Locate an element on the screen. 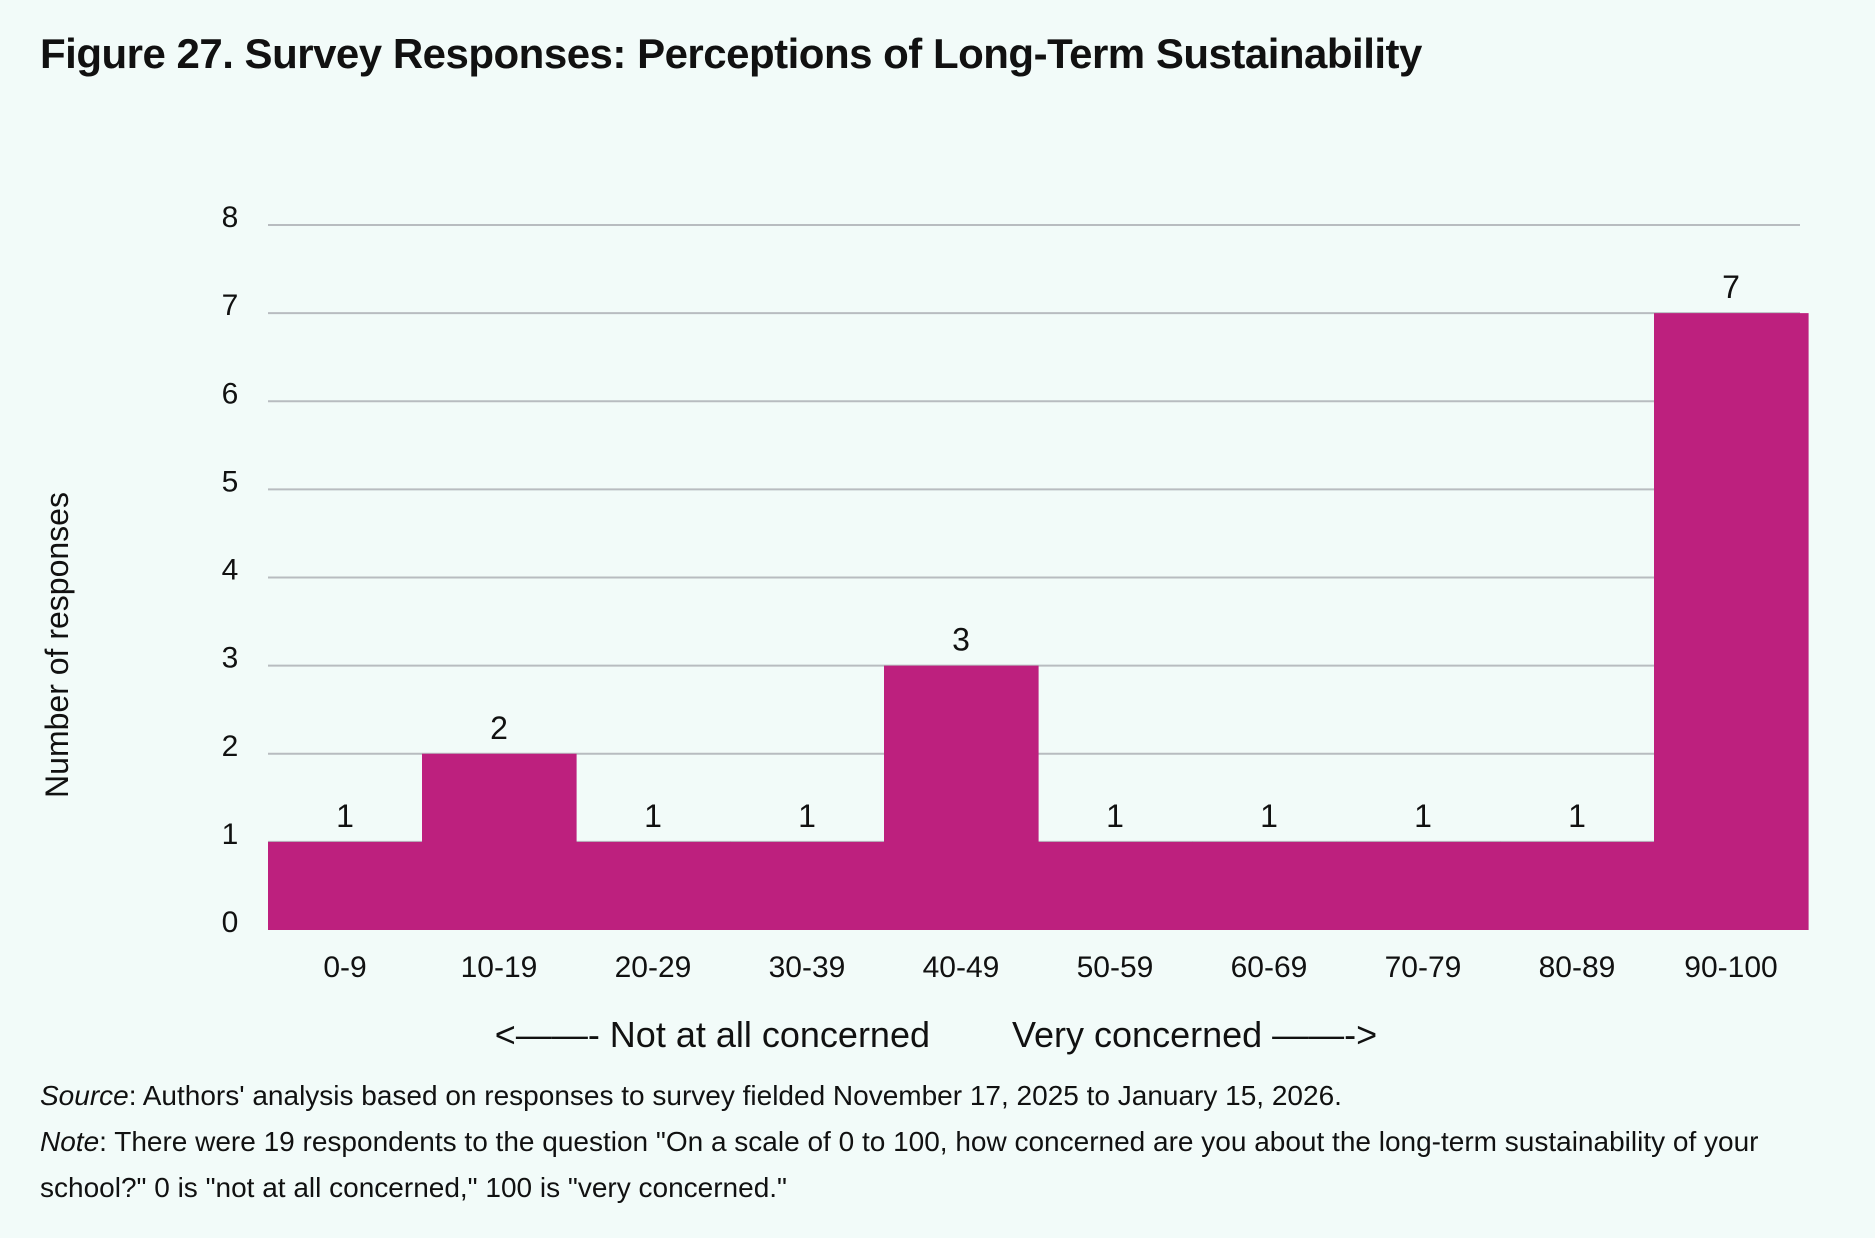 The image size is (1875, 1238). x-tick-label: 30-39 is located at coordinates (807, 967).